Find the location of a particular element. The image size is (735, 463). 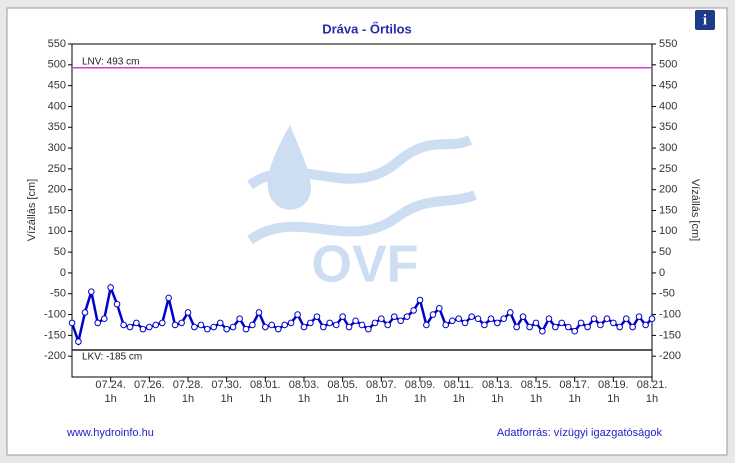

y-tick-label: 450 is located at coordinates (57, 86).